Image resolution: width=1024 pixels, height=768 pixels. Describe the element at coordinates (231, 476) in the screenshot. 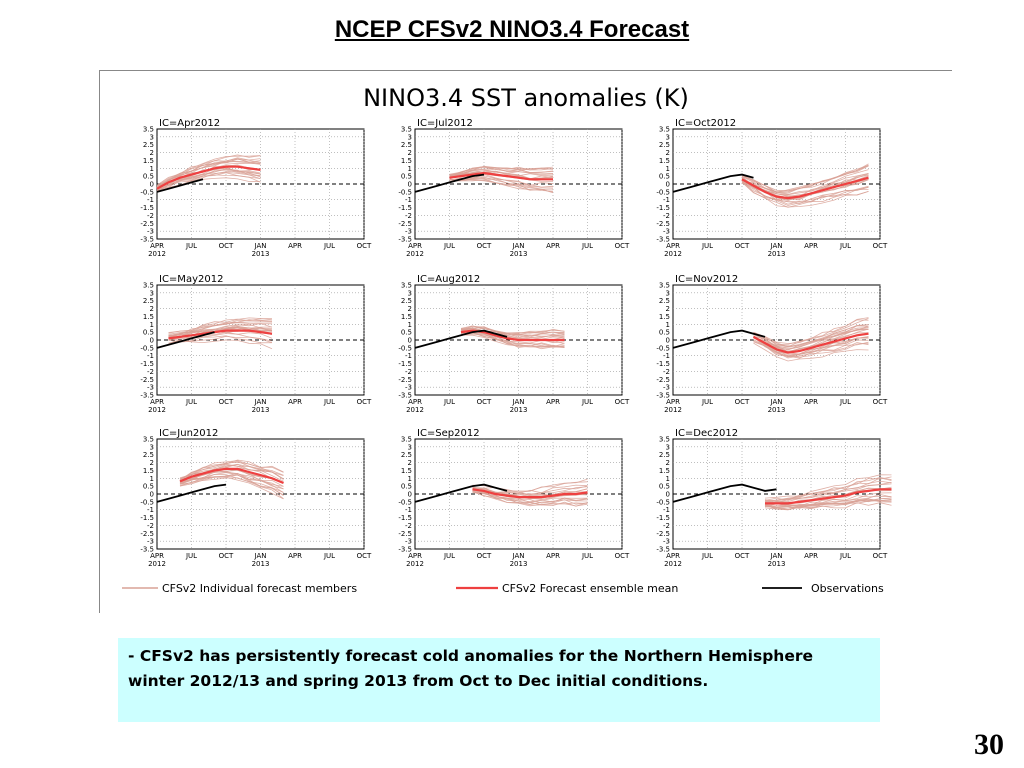

I see `ensemble-mean-line` at that location.